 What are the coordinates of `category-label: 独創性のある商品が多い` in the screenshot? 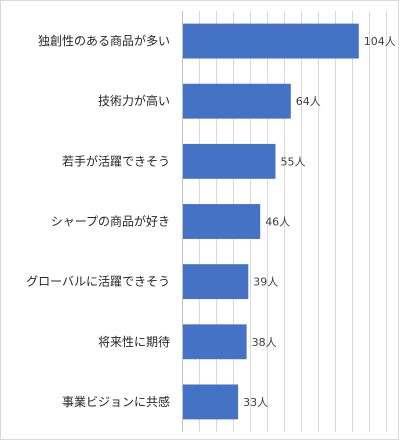 It's located at (104, 40).